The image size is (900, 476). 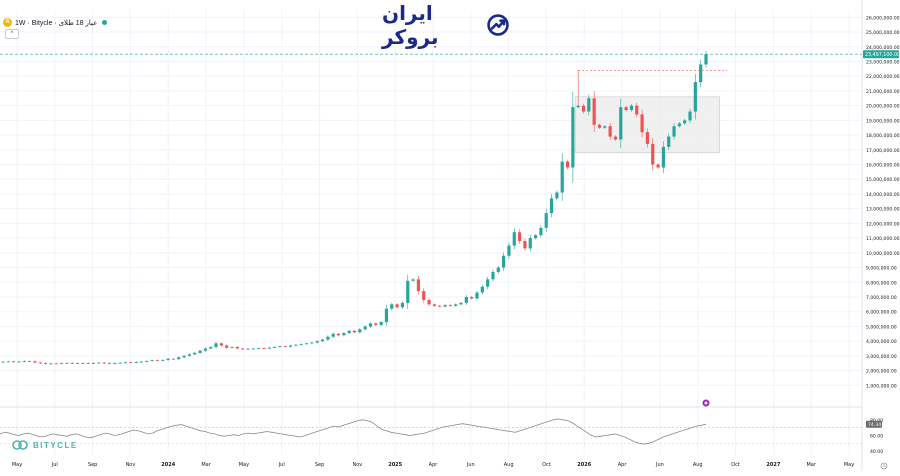 I want to click on x-tick-label: 2025, so click(x=395, y=465).